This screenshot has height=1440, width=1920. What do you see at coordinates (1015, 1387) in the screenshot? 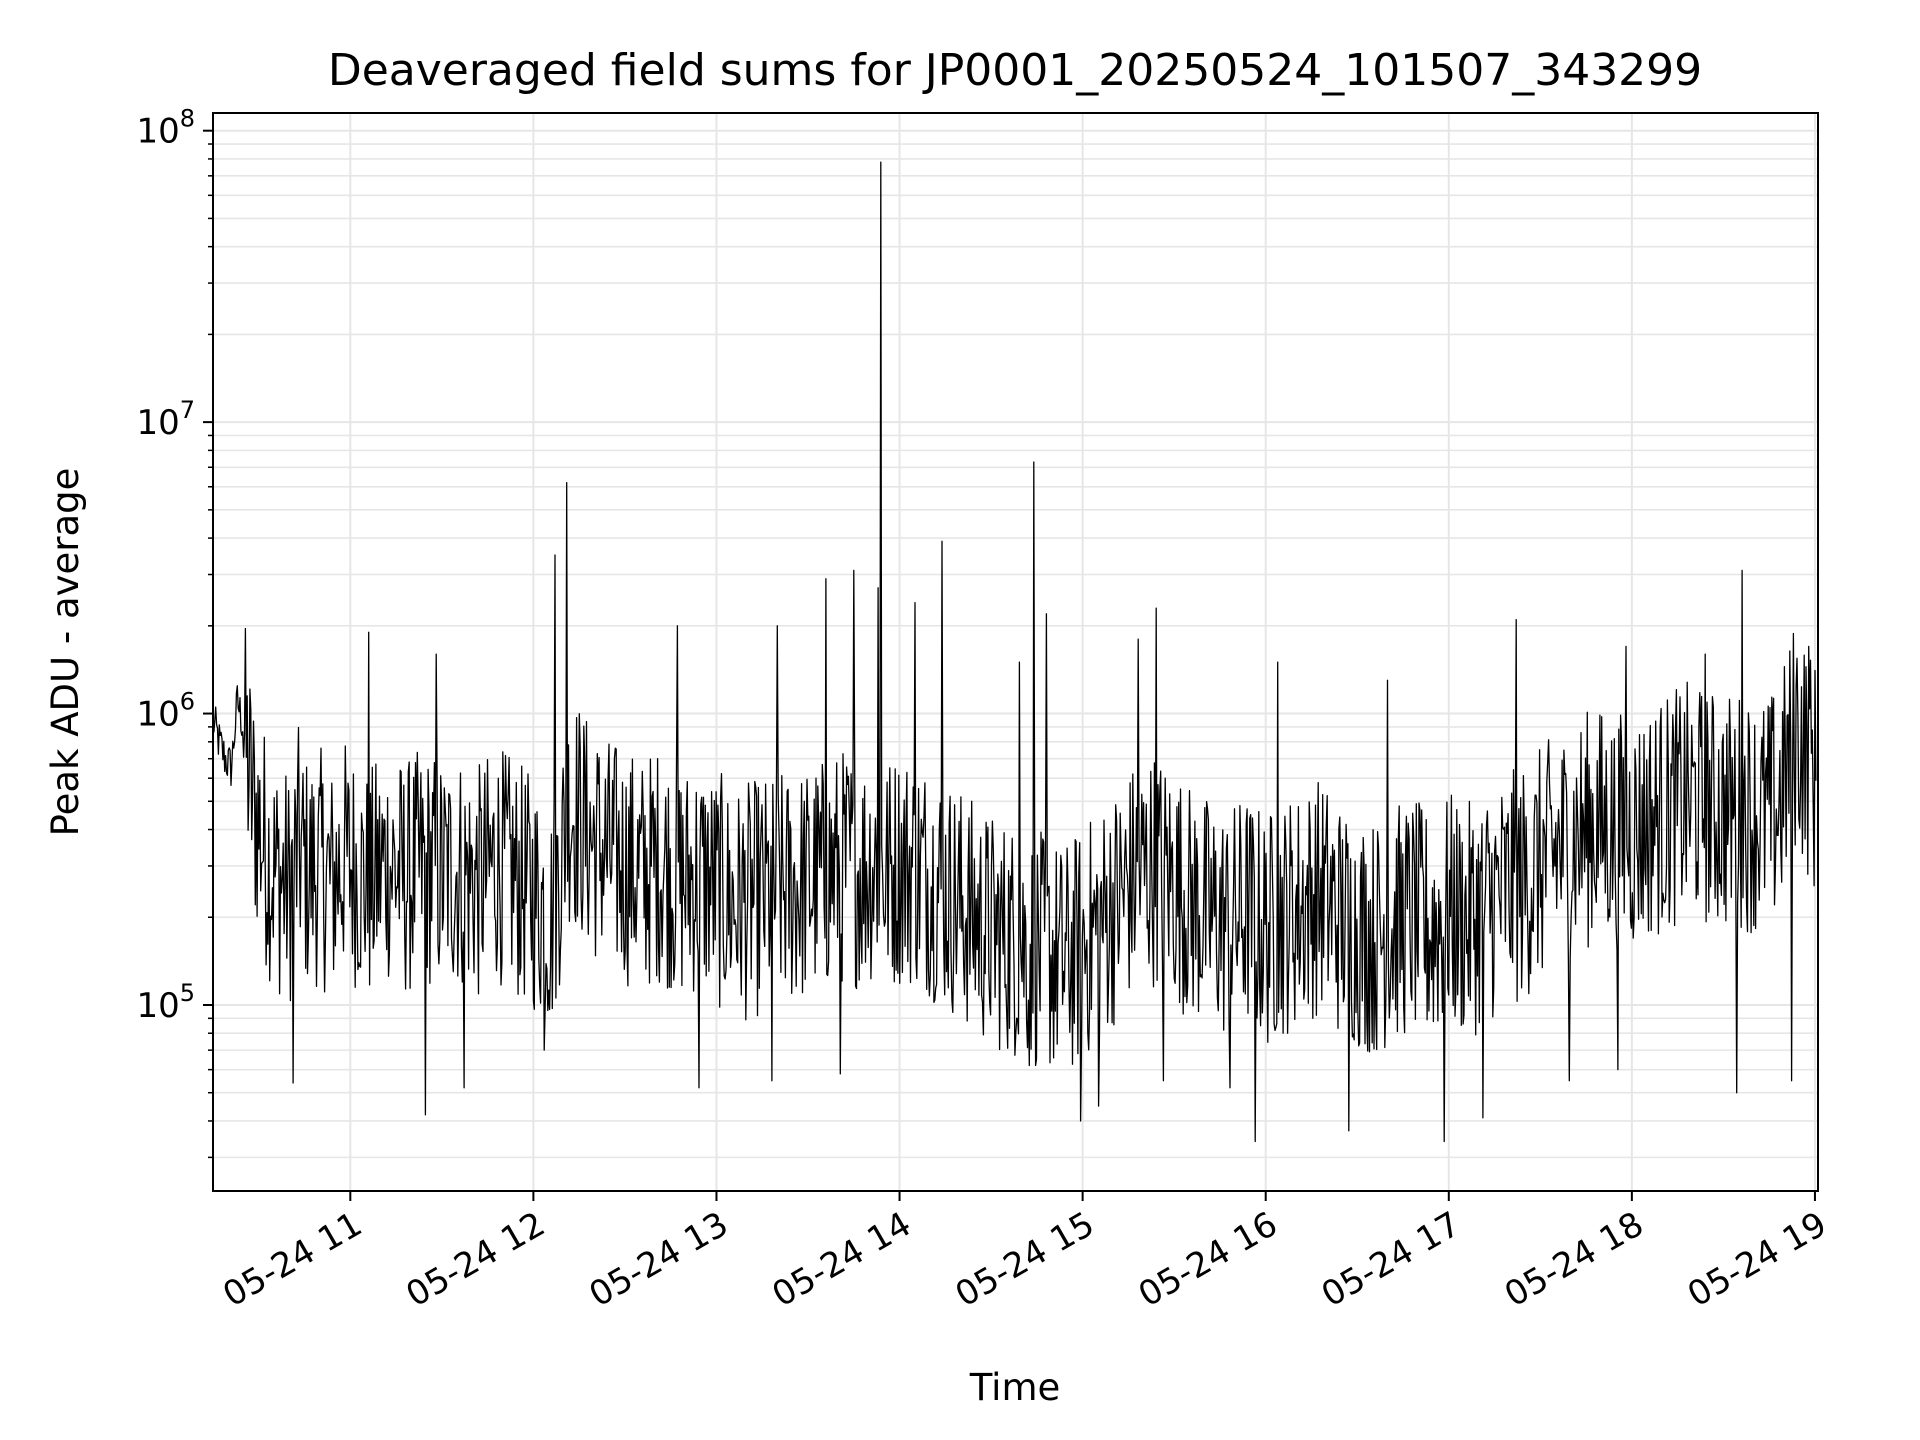
I see `x-axis-label: Time` at bounding box center [1015, 1387].